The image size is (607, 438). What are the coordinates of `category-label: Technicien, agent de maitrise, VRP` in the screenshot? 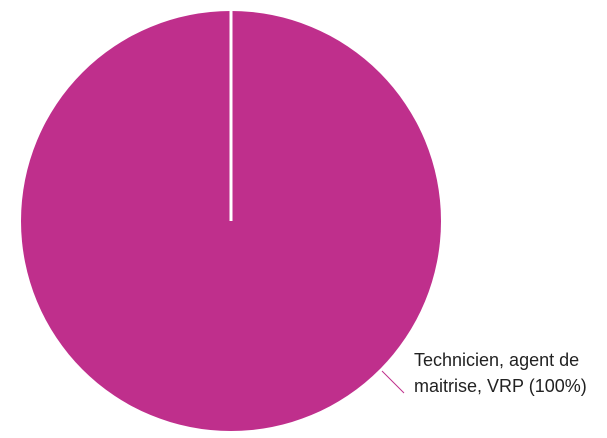 It's located at (497, 373).